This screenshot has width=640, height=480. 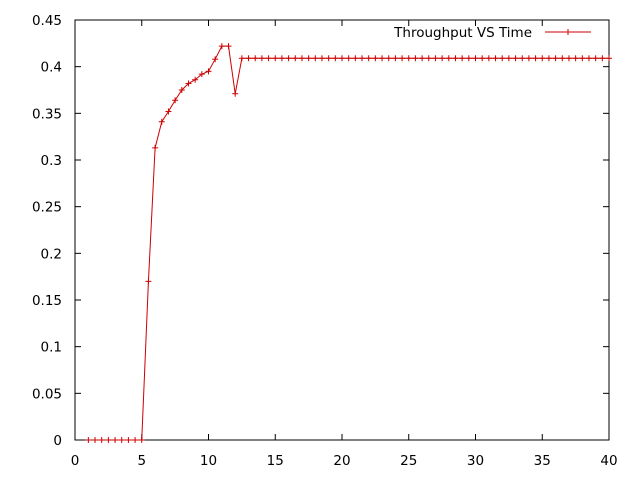 What do you see at coordinates (47, 114) in the screenshot?
I see `y-tick-label: 0.35` at bounding box center [47, 114].